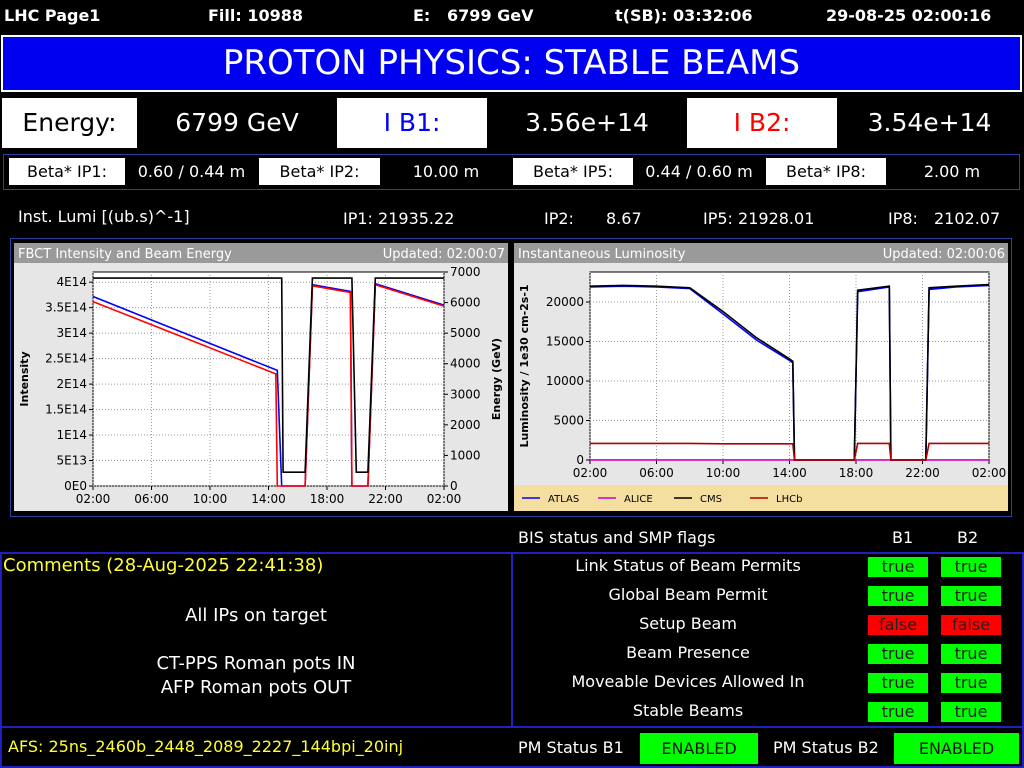 This screenshot has height=768, width=1024. I want to click on flag-name: Global Beam Permit, so click(688, 594).